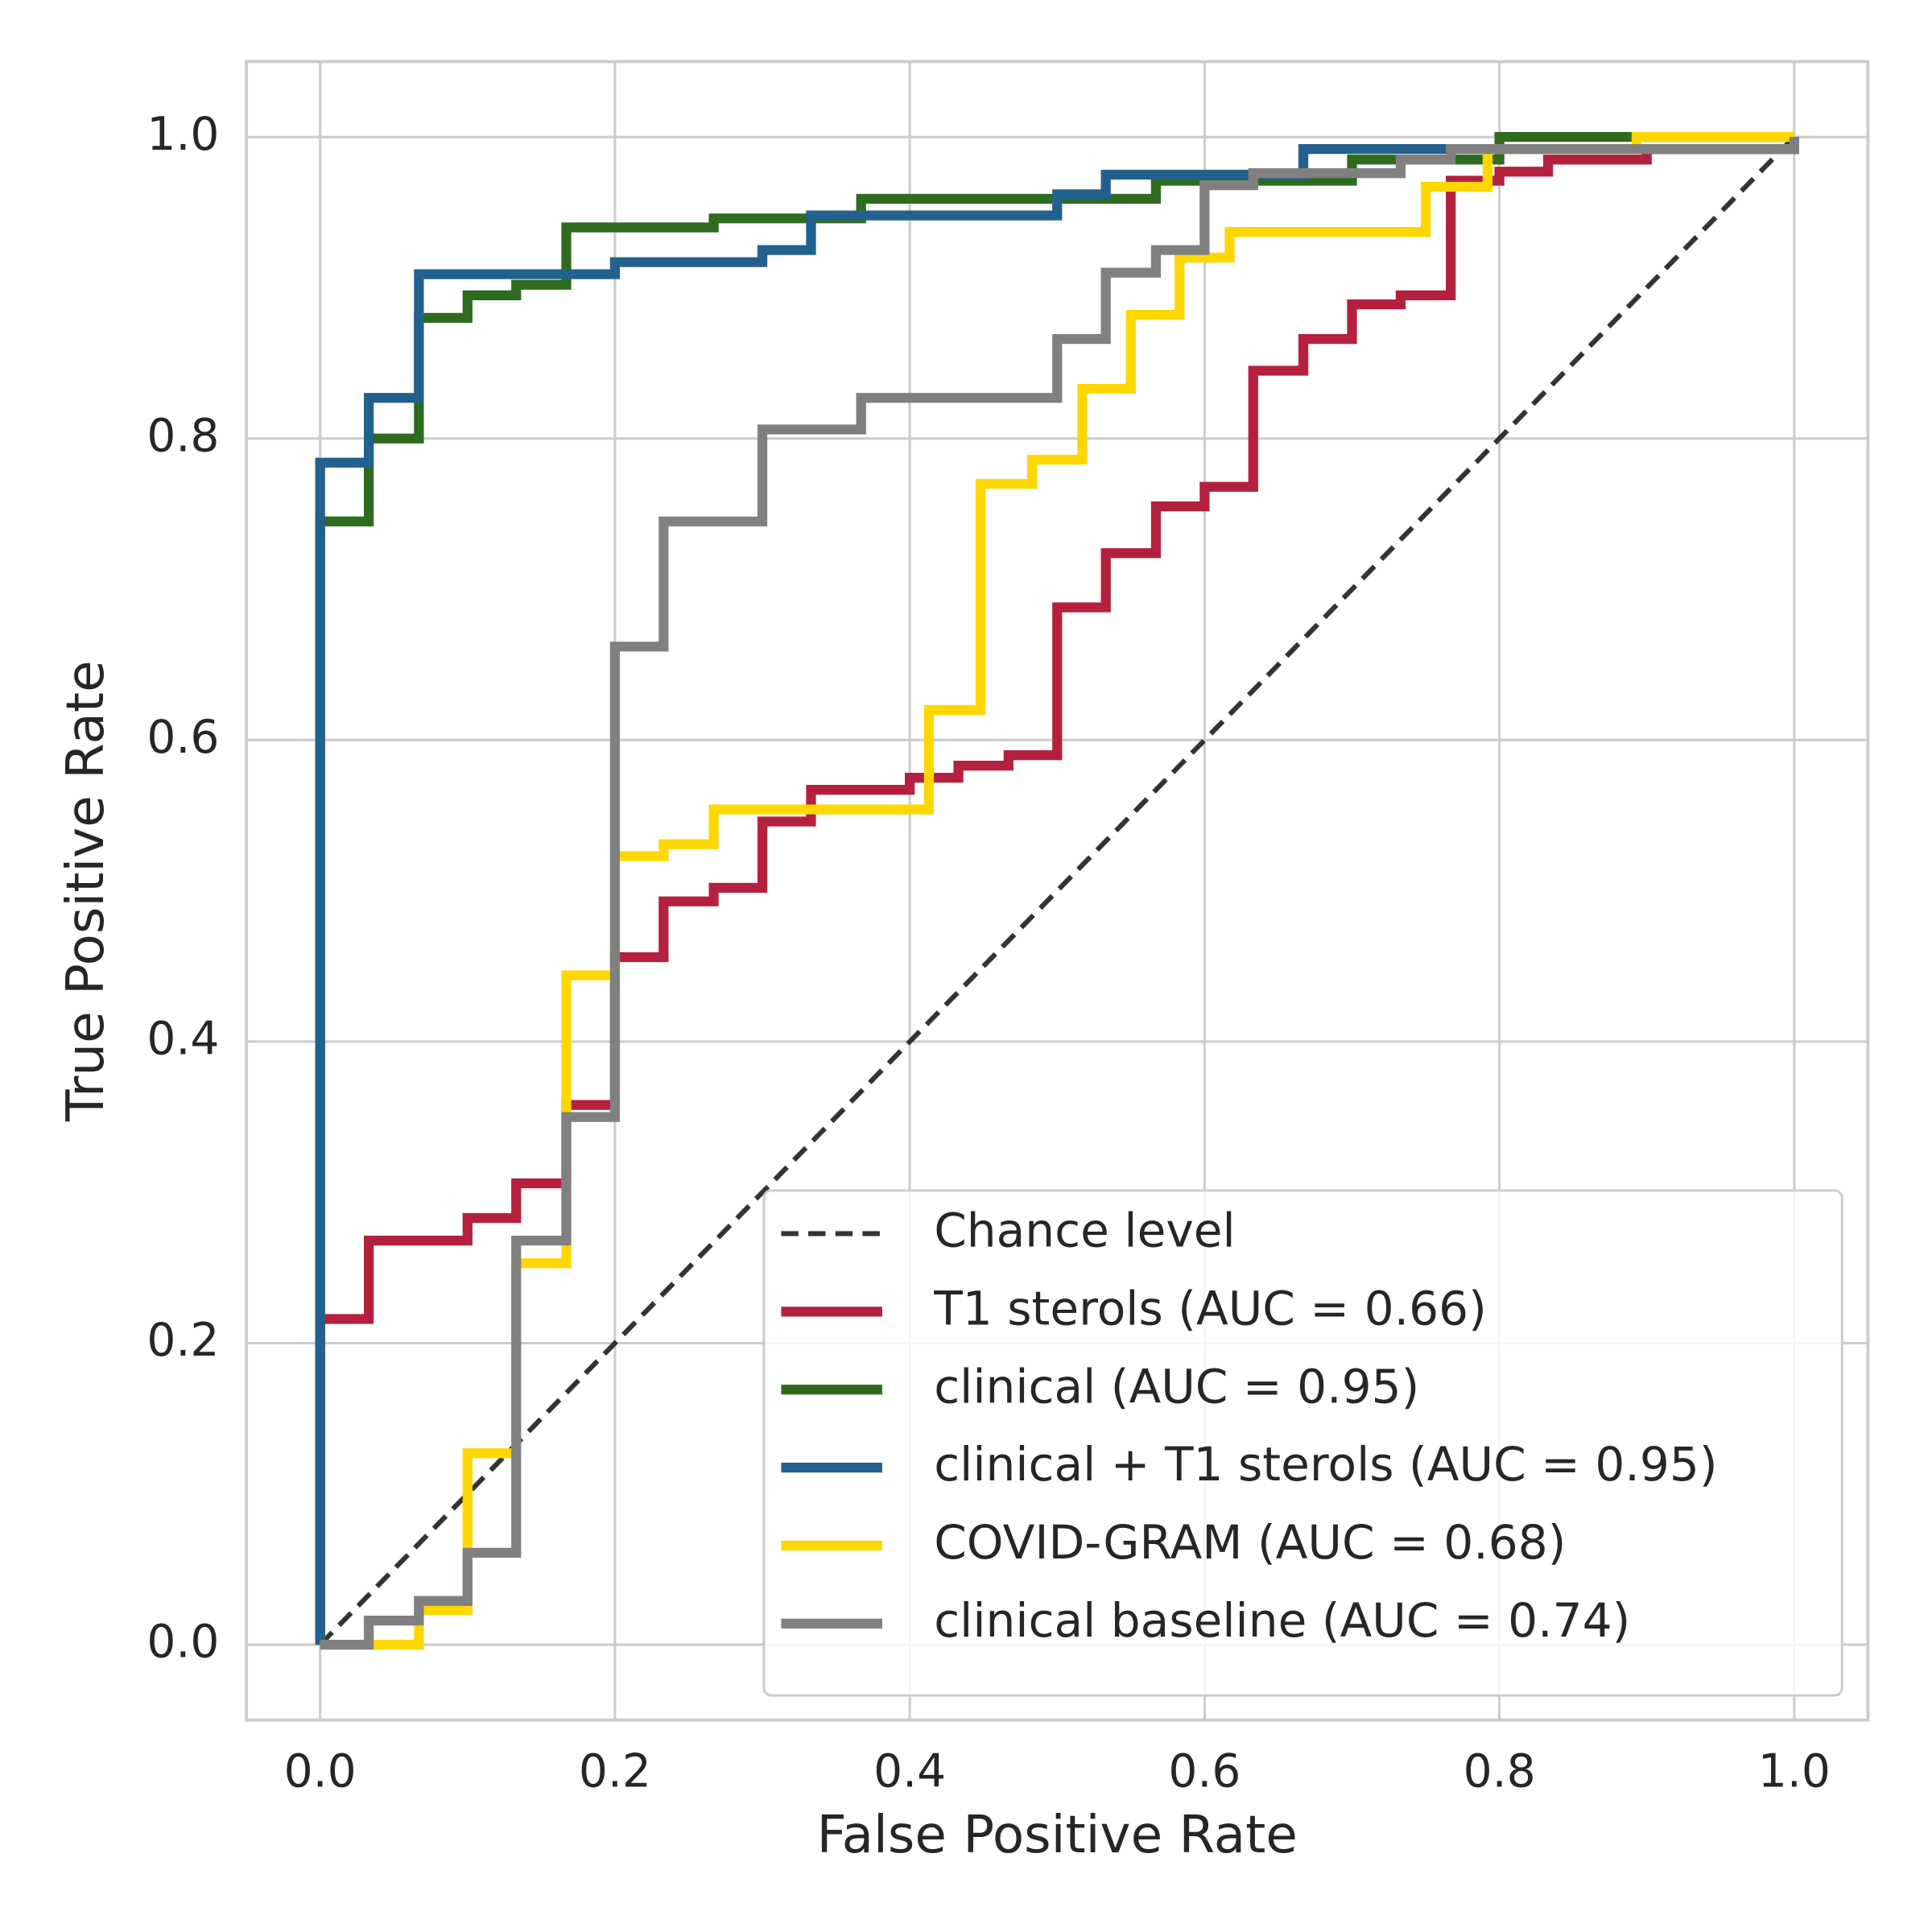 This screenshot has width=1932, height=1932. I want to click on legend-label: T1 sterols (AUC = 0.66), so click(1210, 1308).